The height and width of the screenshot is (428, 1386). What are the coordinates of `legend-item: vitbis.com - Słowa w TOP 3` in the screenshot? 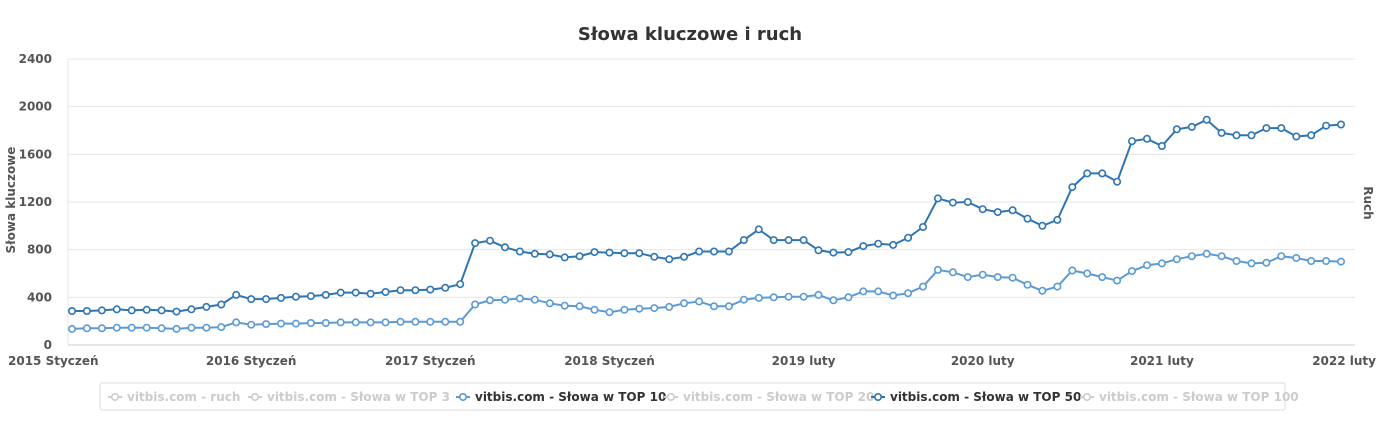 It's located at (349, 397).